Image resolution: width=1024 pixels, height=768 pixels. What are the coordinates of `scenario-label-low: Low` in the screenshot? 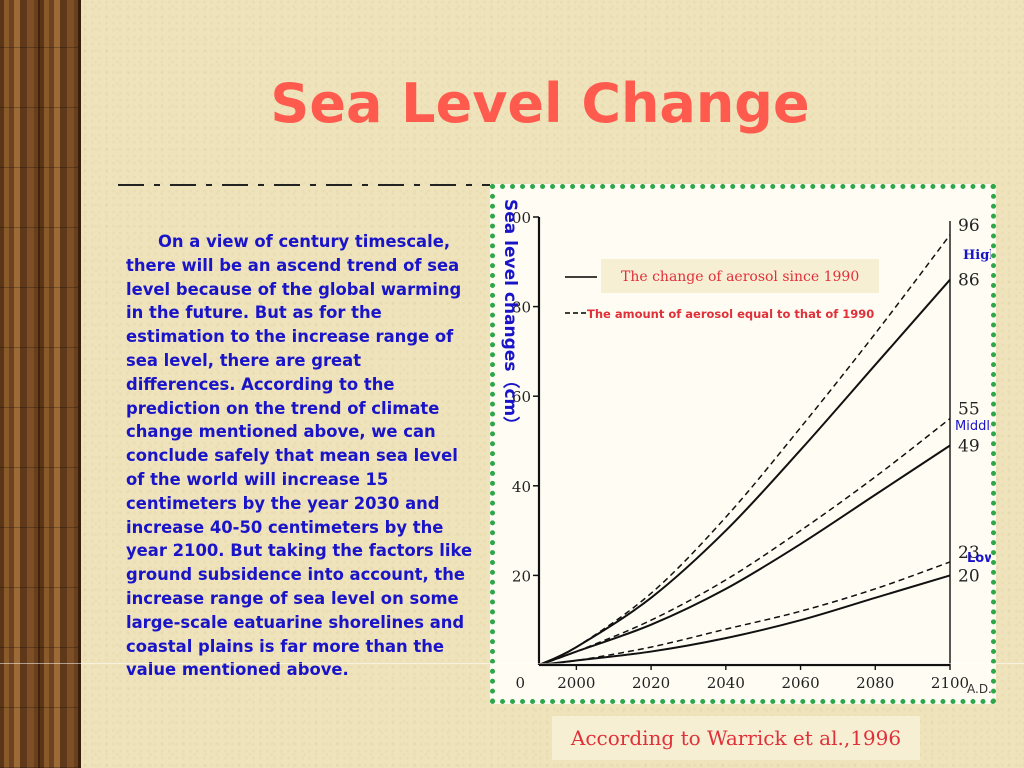 It's located at (979, 558).